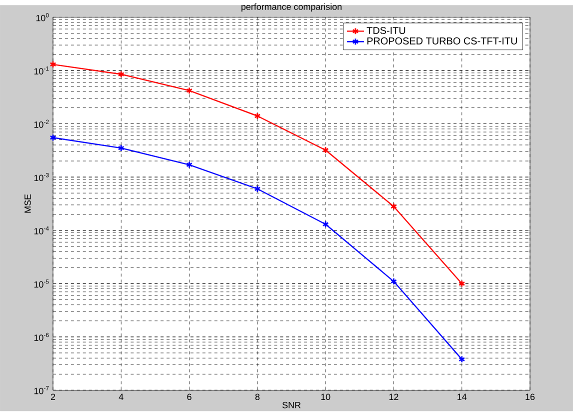  Describe the element at coordinates (386, 30) in the screenshot. I see `legend-label: TDS-ITU` at that location.